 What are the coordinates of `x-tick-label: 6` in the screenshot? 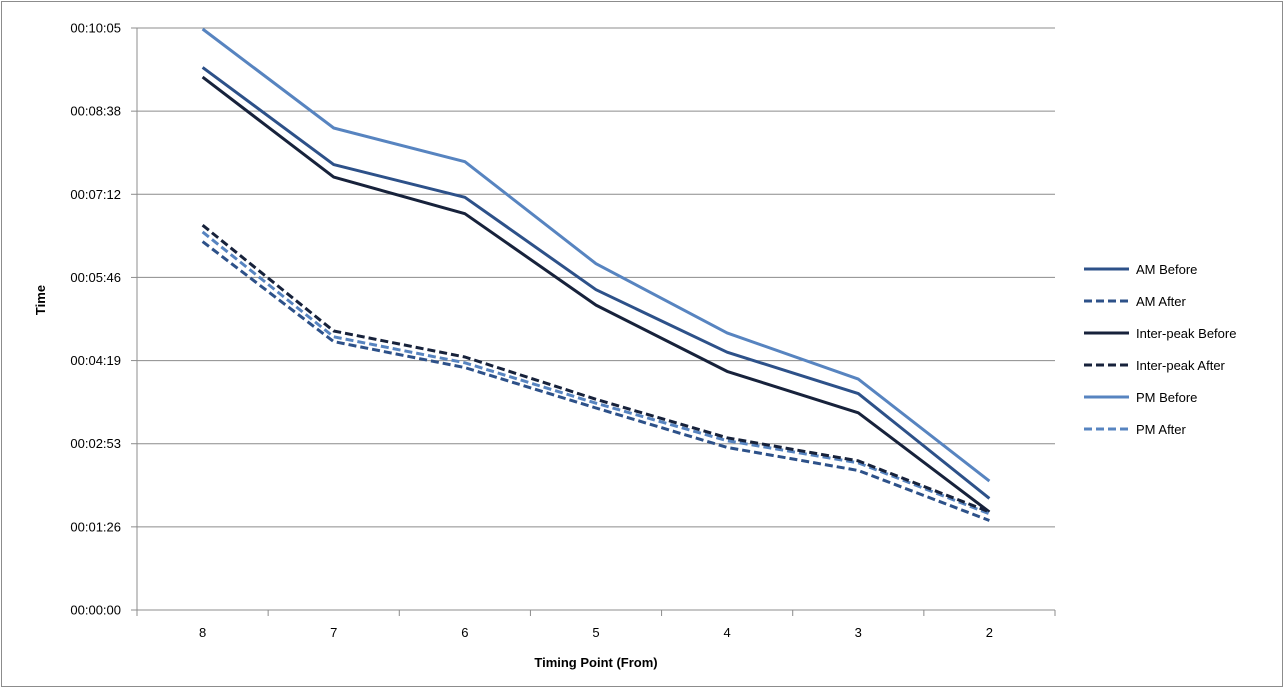 It's located at (464, 632).